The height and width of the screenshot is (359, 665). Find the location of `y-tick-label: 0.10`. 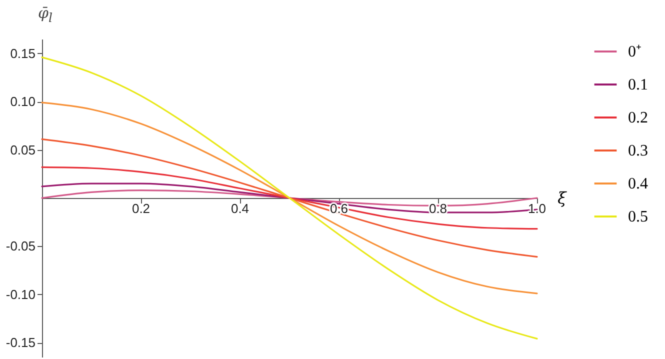

y-tick-label: 0.10 is located at coordinates (23, 102).